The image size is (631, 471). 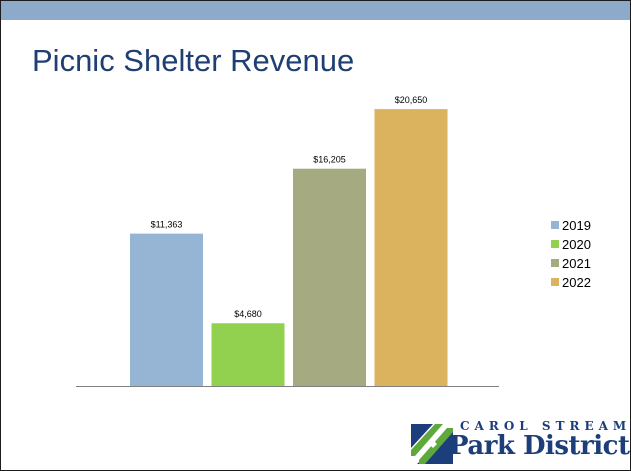 I want to click on slide-title: Picnic Shelter Revenue, so click(x=193, y=60).